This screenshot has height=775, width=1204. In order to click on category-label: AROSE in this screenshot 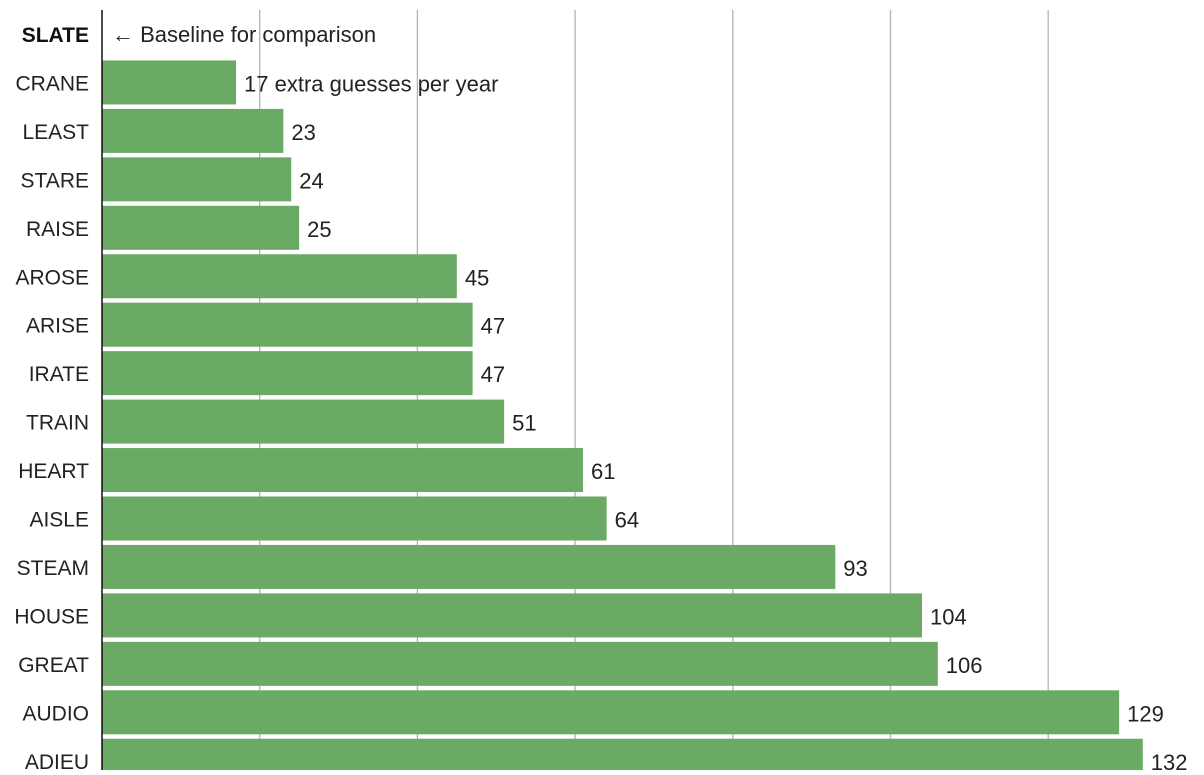, I will do `click(52, 277)`.